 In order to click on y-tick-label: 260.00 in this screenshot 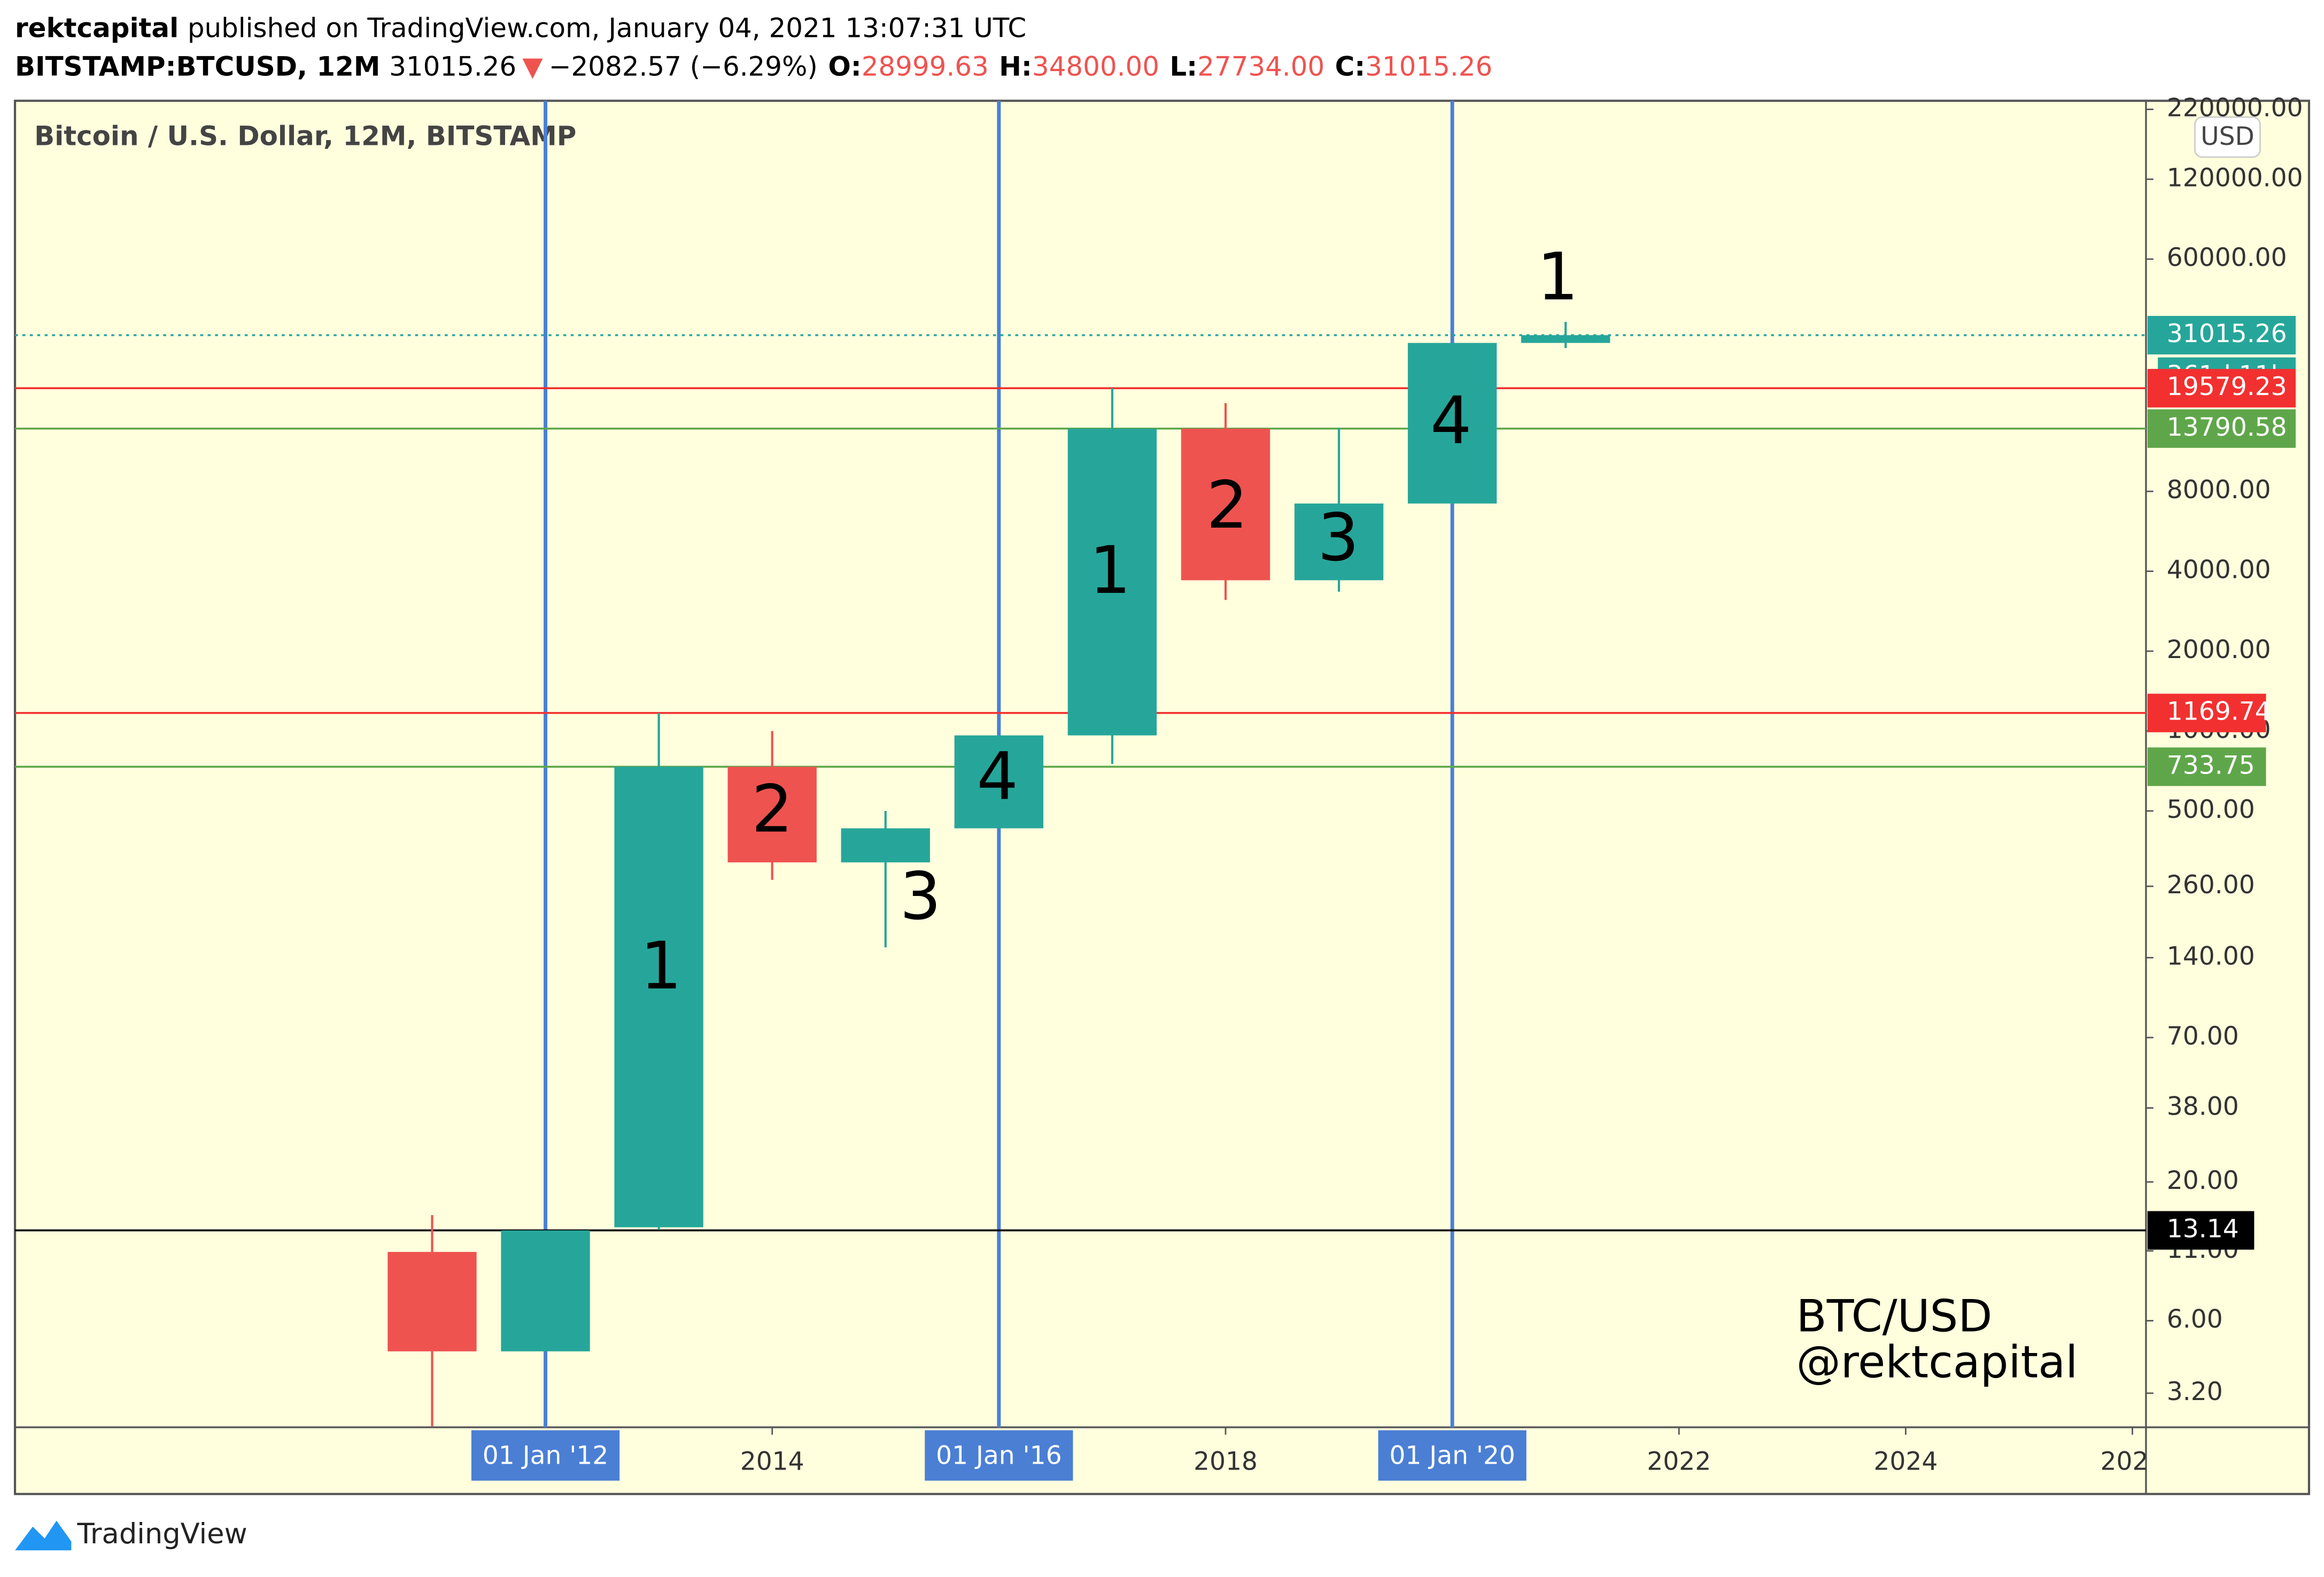, I will do `click(2211, 885)`.